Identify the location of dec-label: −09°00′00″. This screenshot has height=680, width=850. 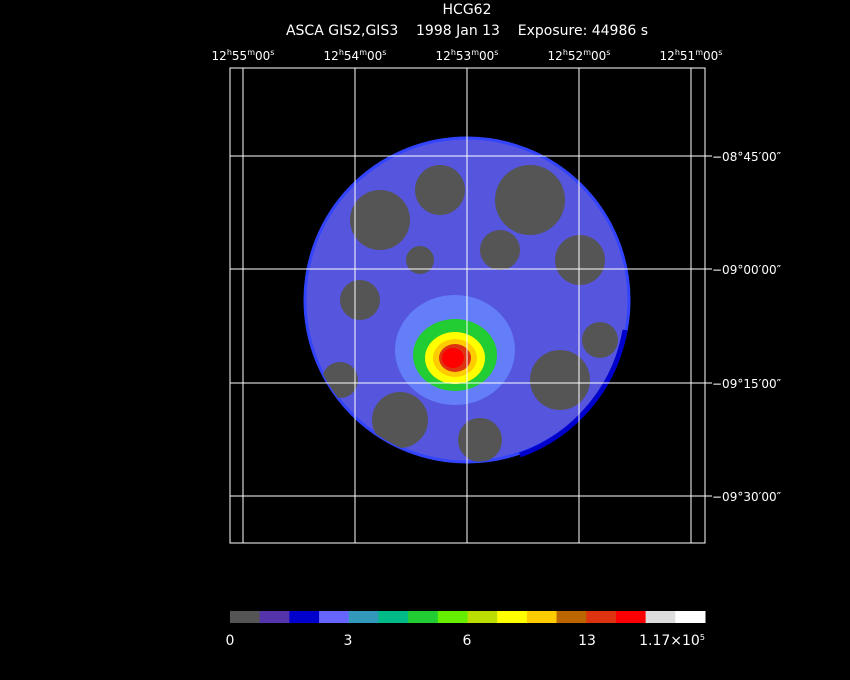
(747, 270).